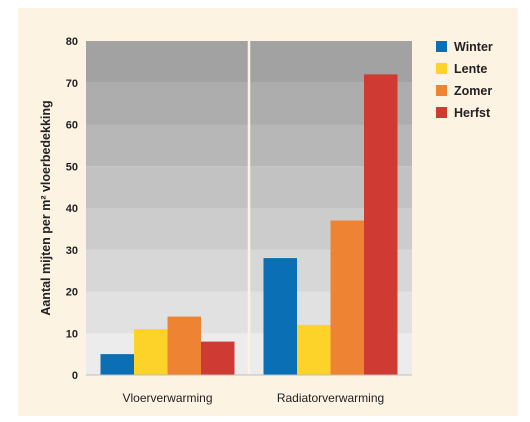  Describe the element at coordinates (441, 90) in the screenshot. I see `legend-swatch-zomer` at that location.